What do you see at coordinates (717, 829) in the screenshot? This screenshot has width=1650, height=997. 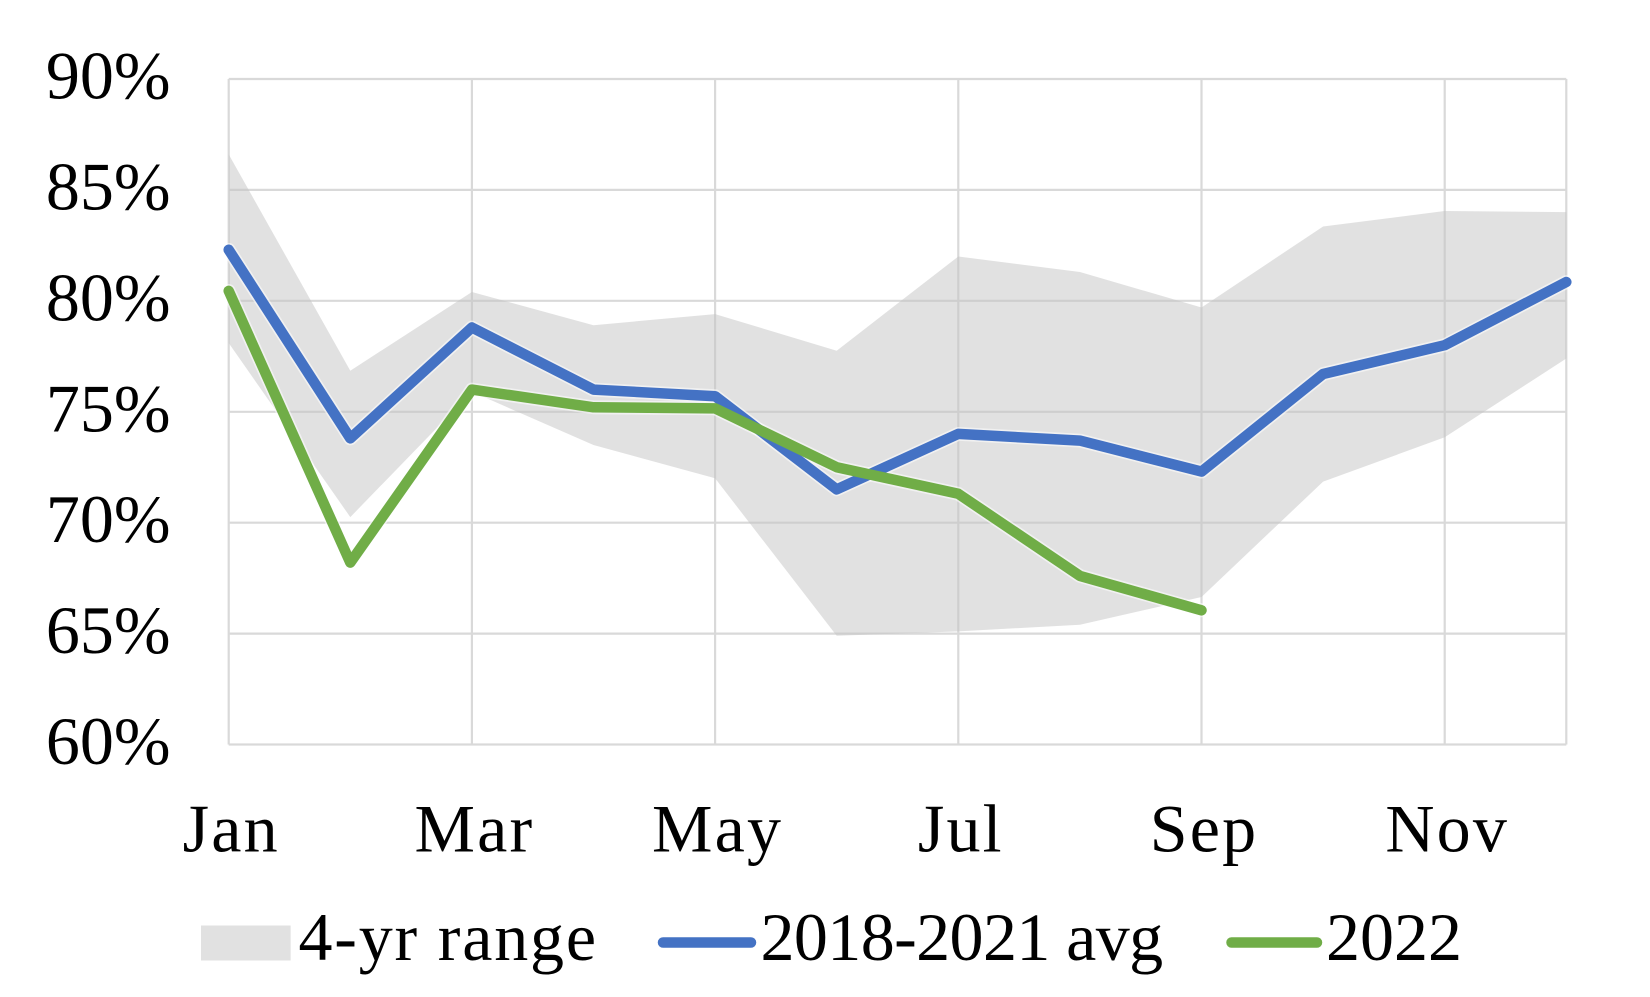 I see `svg-text: May` at bounding box center [717, 829].